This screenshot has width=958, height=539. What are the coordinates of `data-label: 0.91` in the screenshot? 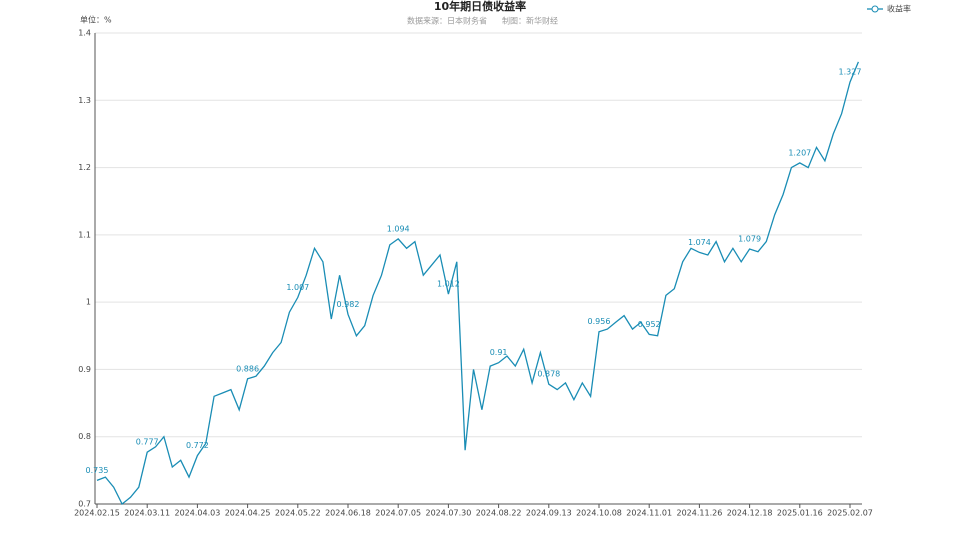 It's located at (499, 352).